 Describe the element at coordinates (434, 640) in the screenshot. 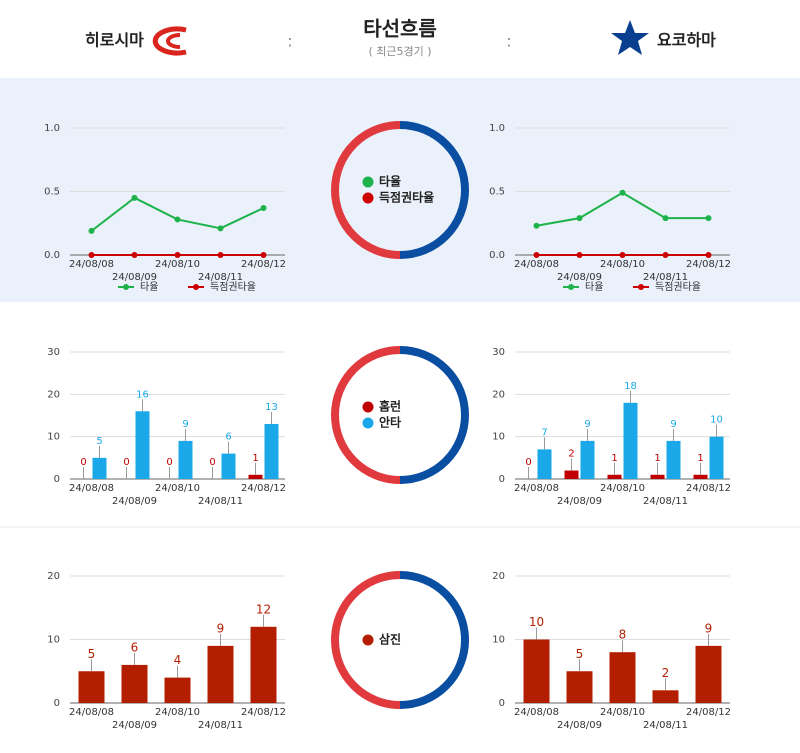

I see `donut-right` at that location.